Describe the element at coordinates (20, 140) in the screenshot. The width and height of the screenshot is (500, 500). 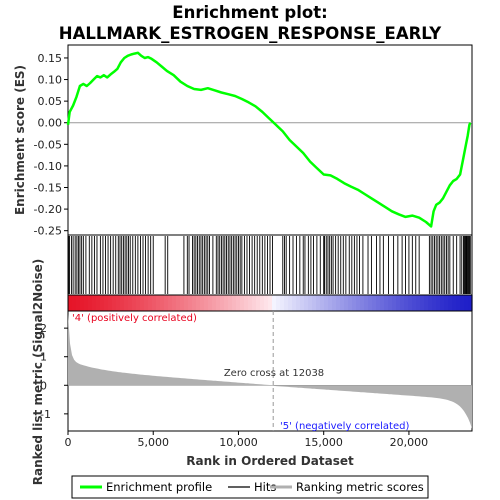
I see `es-y-axis-label: Enrichment score (ES)` at that location.